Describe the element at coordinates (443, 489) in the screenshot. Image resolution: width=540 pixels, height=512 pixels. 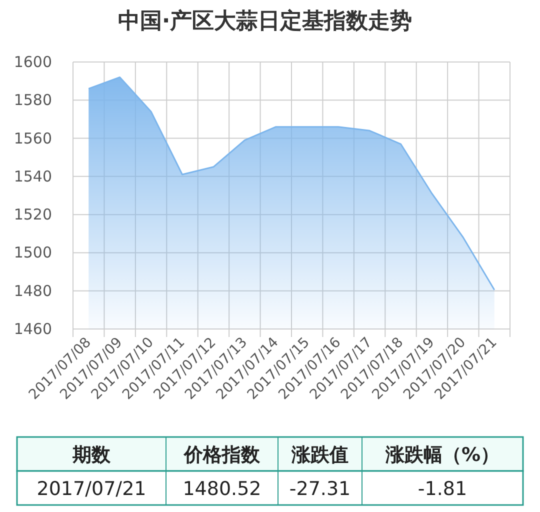
I see `text: -1.81` at that location.